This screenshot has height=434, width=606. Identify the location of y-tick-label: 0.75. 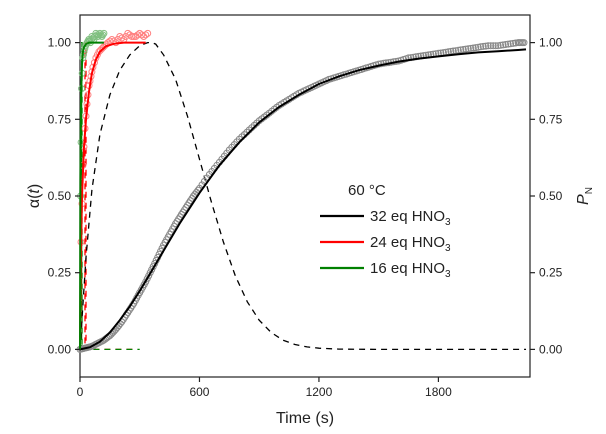
(60, 119).